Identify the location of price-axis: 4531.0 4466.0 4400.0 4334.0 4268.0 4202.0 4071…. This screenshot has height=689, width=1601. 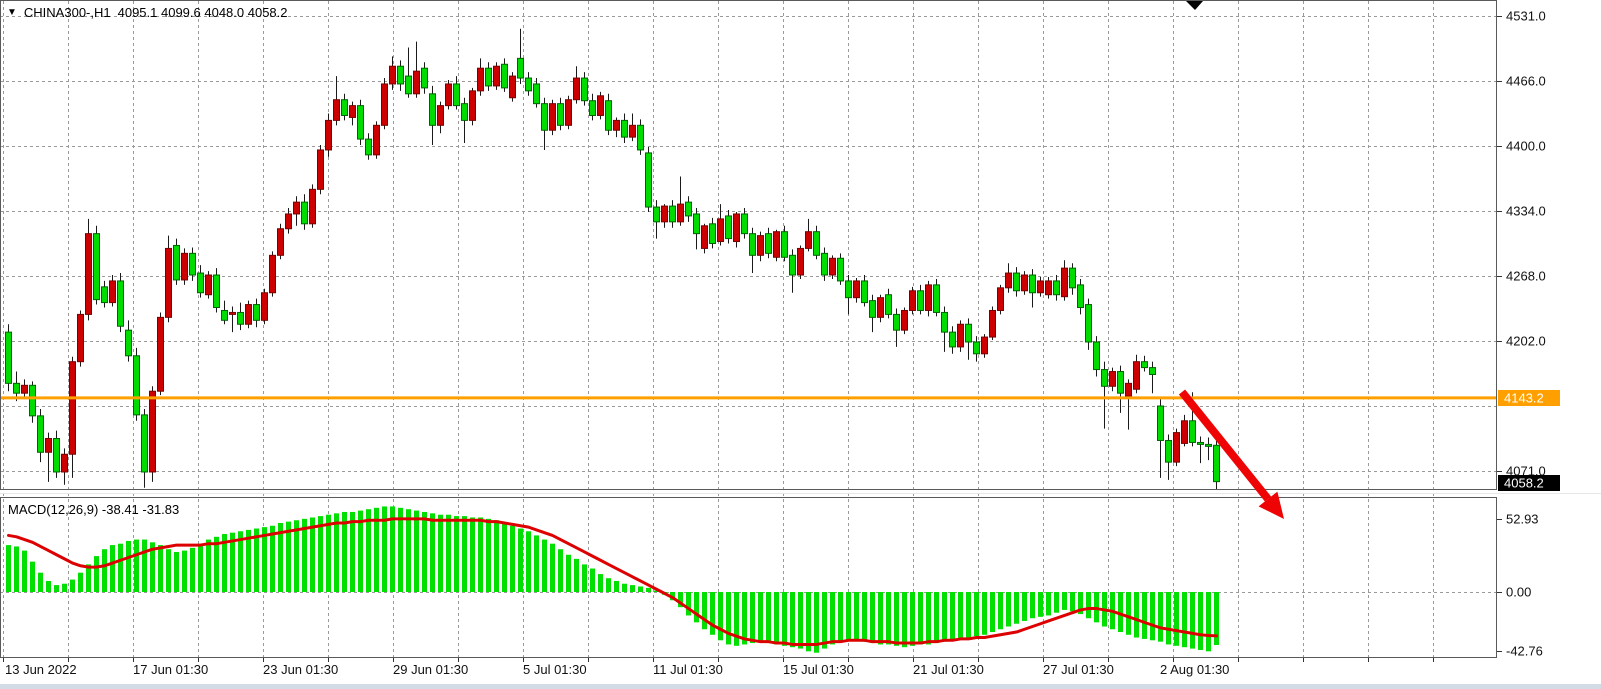
(1528, 334).